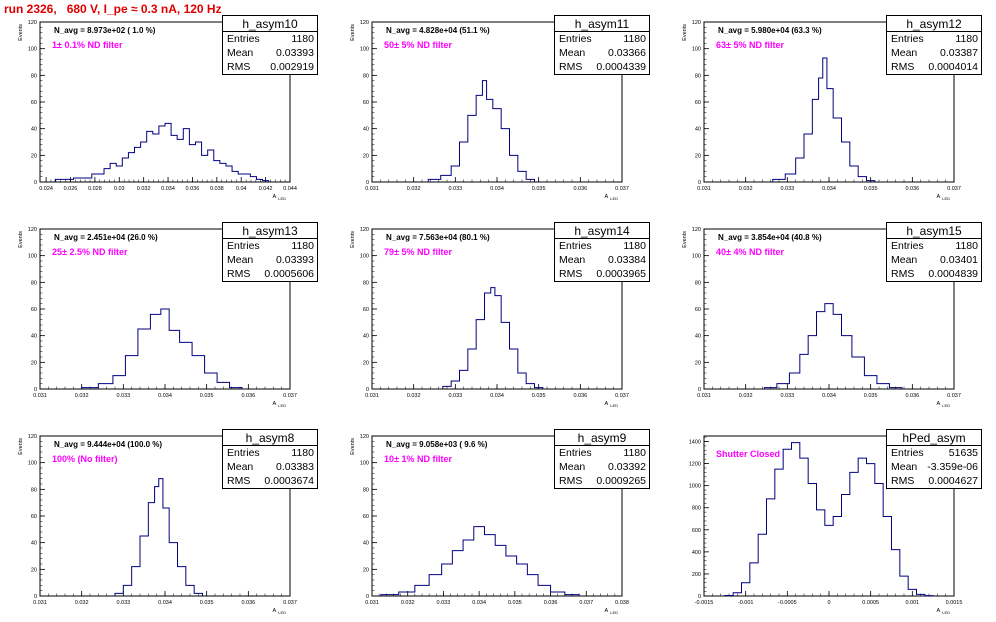 The image size is (996, 622). I want to click on stat-value: 0.0004339, so click(621, 67).